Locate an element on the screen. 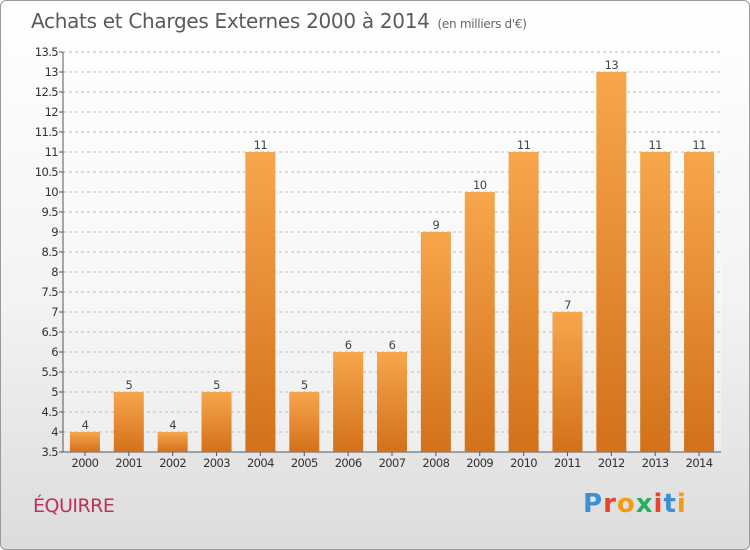 The width and height of the screenshot is (750, 550). logo-letter: x is located at coordinates (644, 504).